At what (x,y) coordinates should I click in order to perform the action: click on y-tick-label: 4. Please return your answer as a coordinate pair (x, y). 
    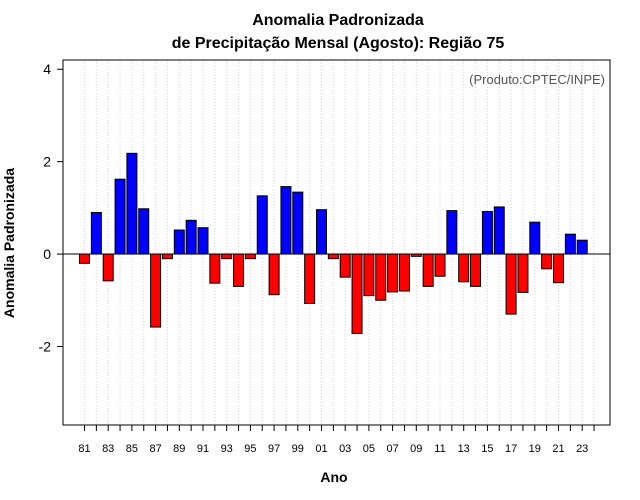
    Looking at the image, I should click on (47, 69).